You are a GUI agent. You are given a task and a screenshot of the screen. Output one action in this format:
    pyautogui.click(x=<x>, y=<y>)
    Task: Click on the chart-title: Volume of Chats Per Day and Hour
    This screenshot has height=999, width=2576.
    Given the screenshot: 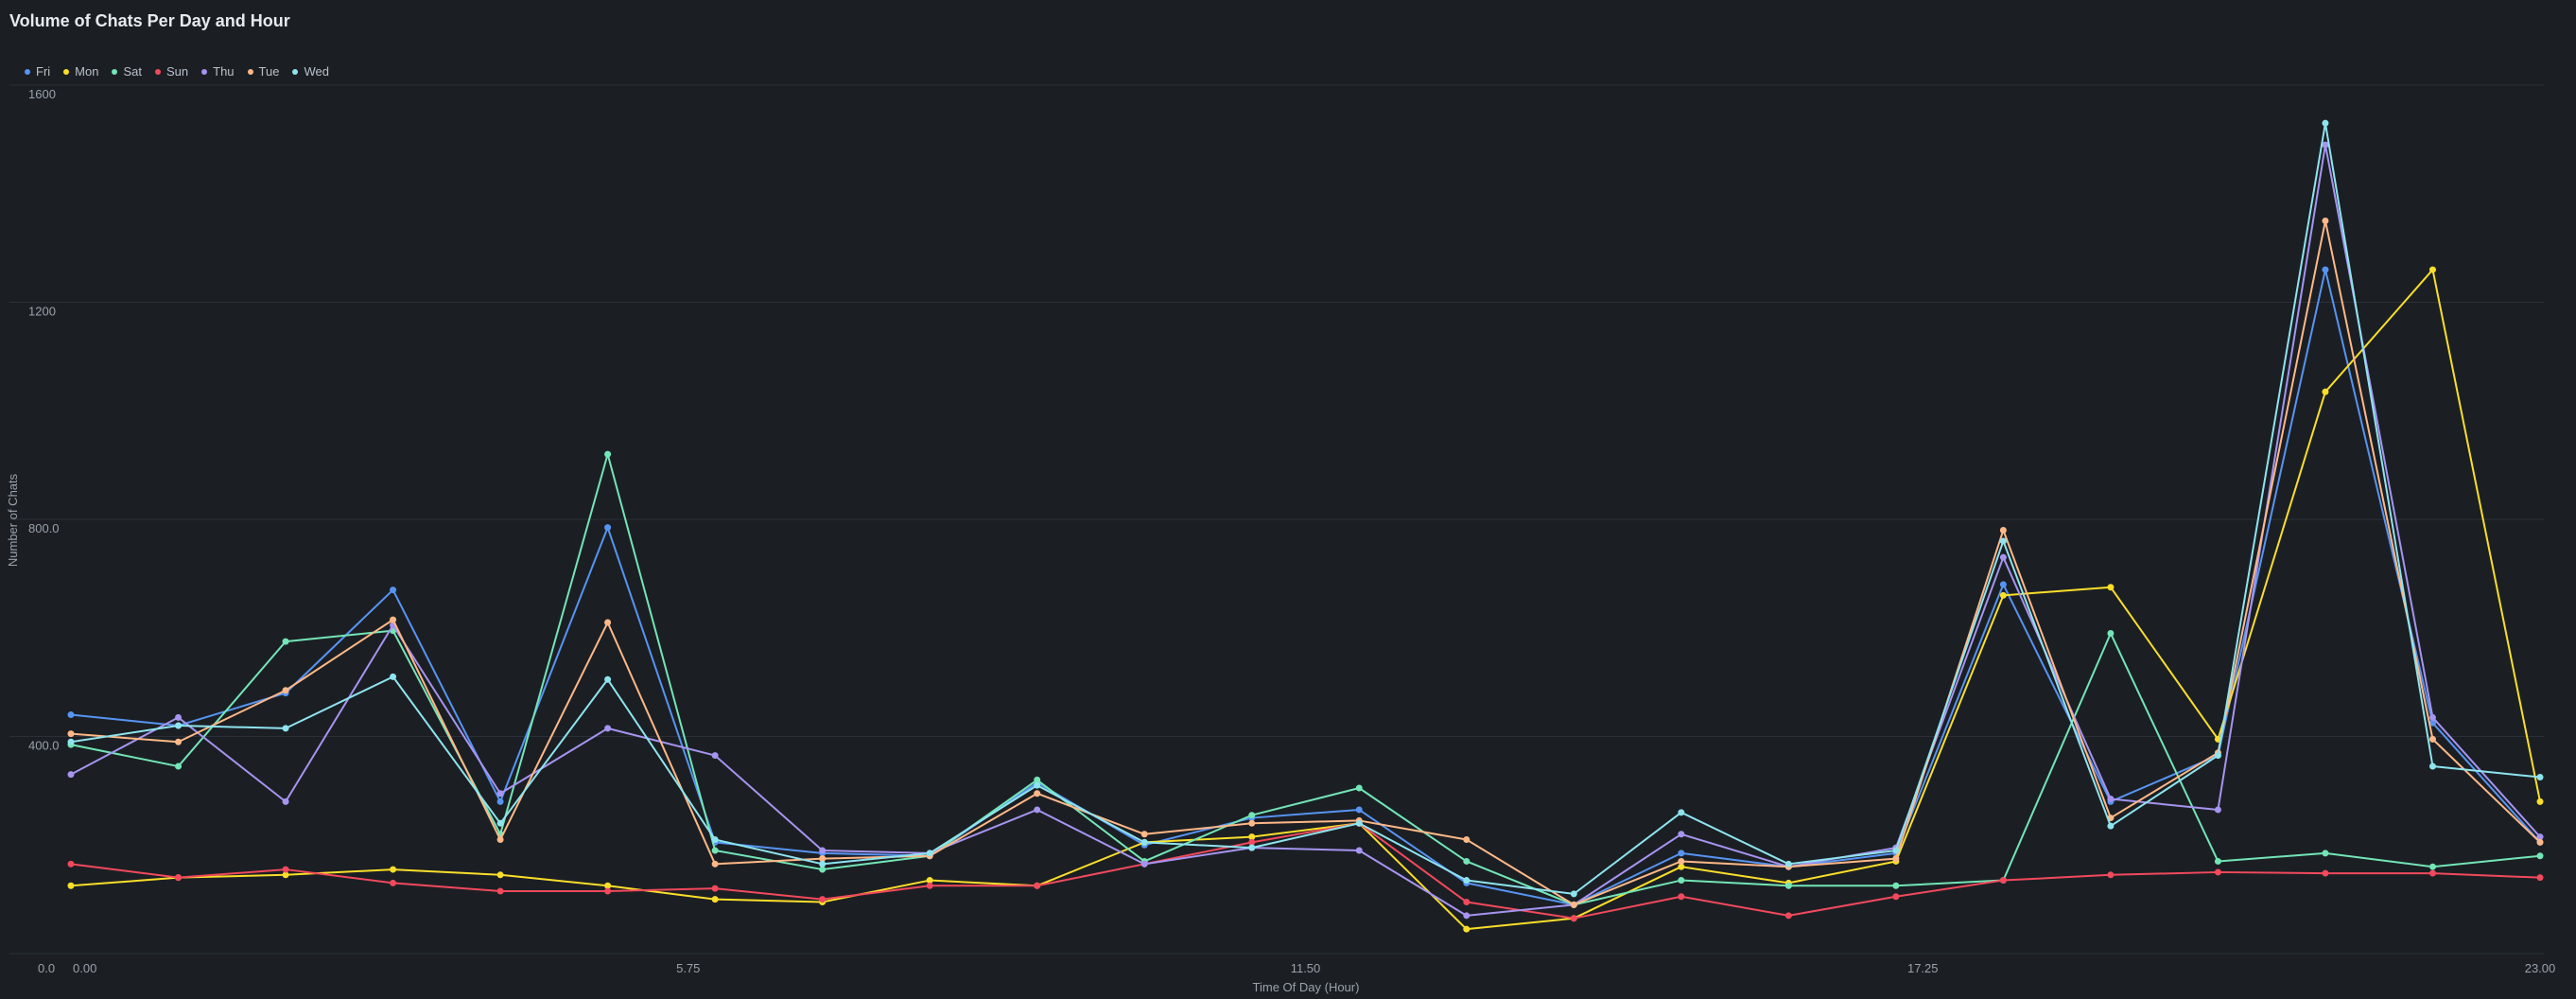 What is the action you would take?
    pyautogui.click(x=149, y=20)
    